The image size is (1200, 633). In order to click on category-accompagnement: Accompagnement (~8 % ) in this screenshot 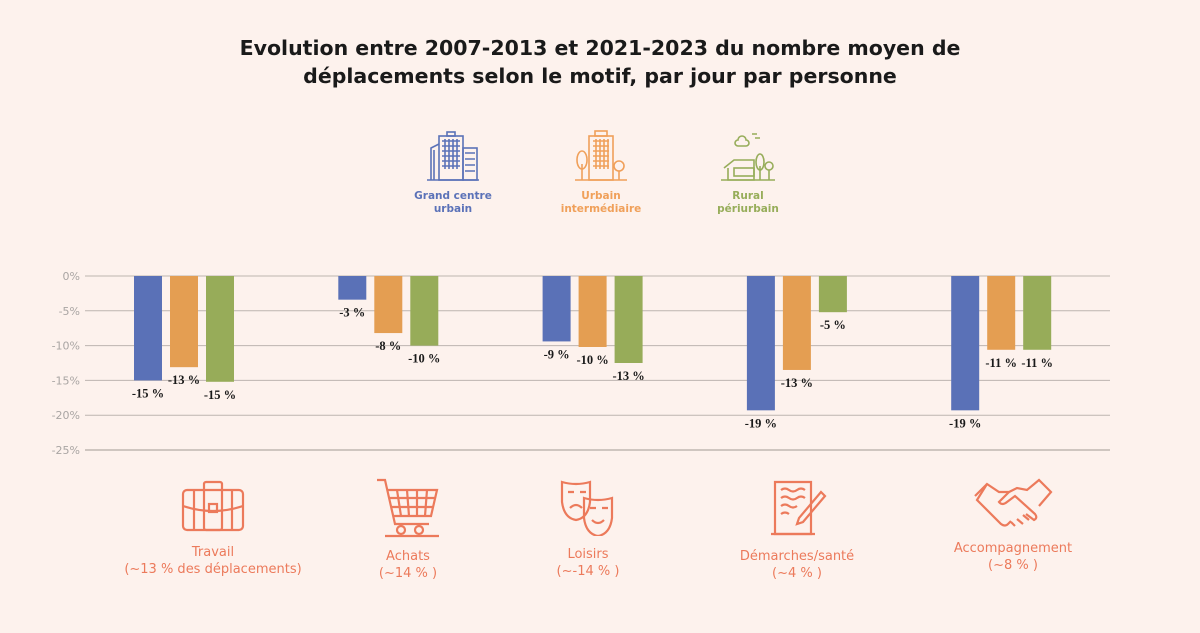, I will do `click(1013, 526)`.